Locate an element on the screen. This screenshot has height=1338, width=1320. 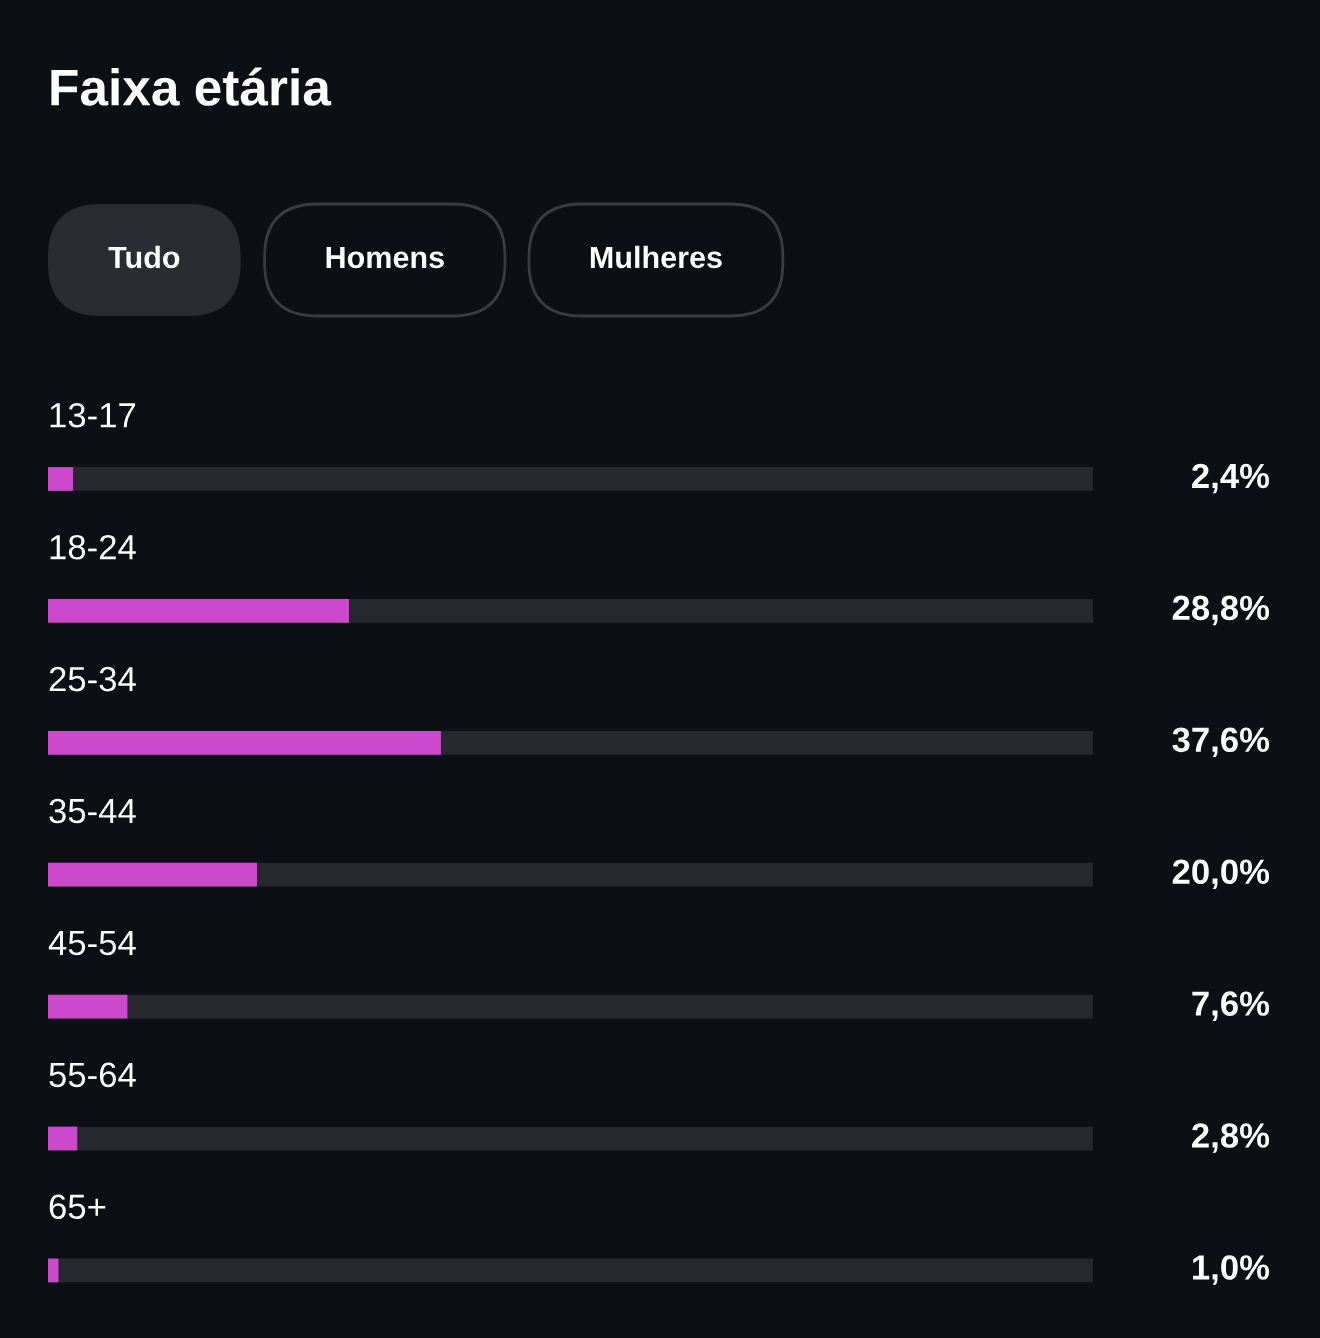
data-label: 37,6% is located at coordinates (1221, 742).